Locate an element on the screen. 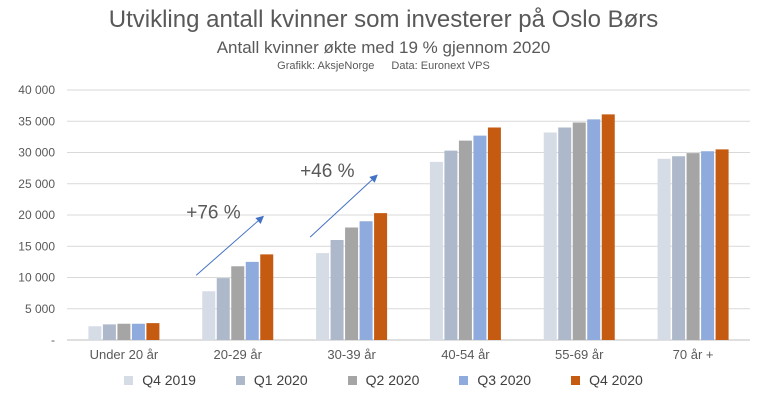 The height and width of the screenshot is (406, 767). y-tick-label: 5 000 is located at coordinates (40, 309).